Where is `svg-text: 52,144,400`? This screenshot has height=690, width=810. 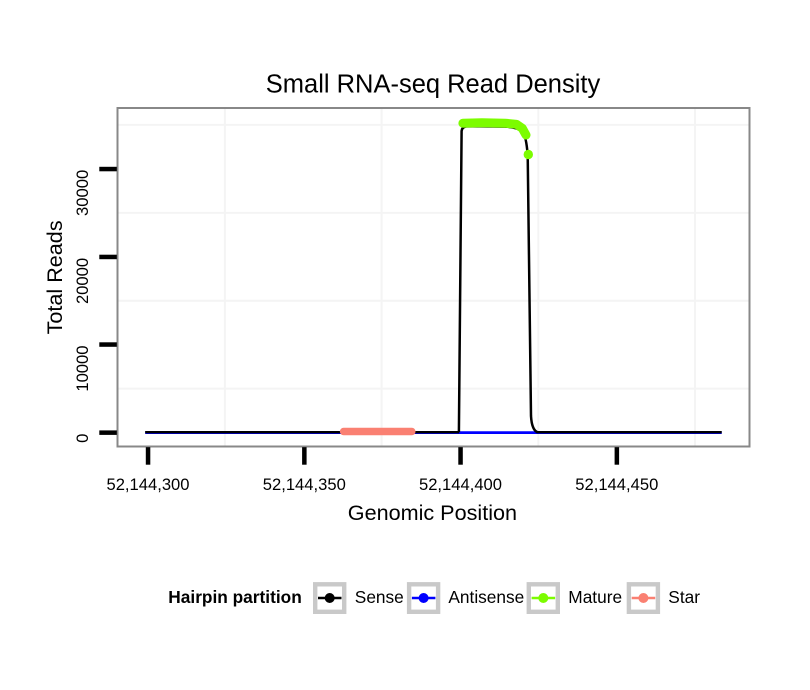
svg-text: 52,144,400 is located at coordinates (460, 484).